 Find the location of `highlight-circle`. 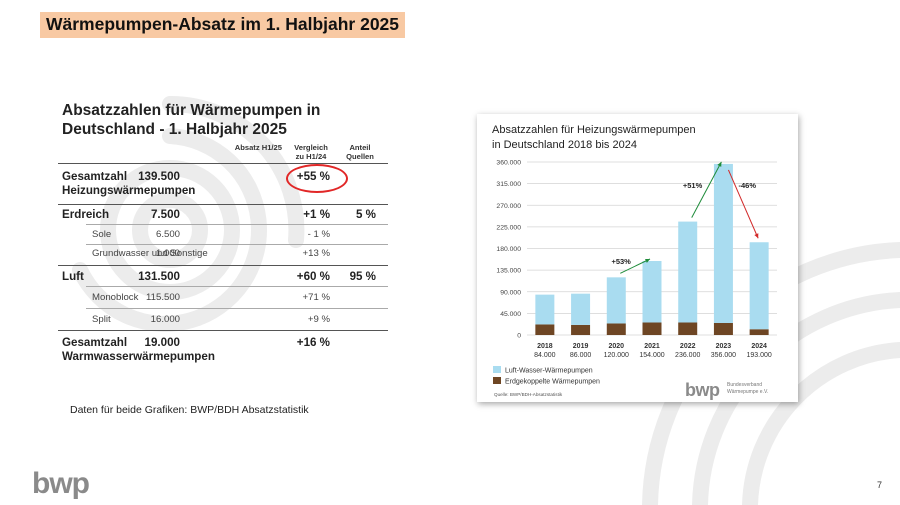

highlight-circle is located at coordinates (317, 178).